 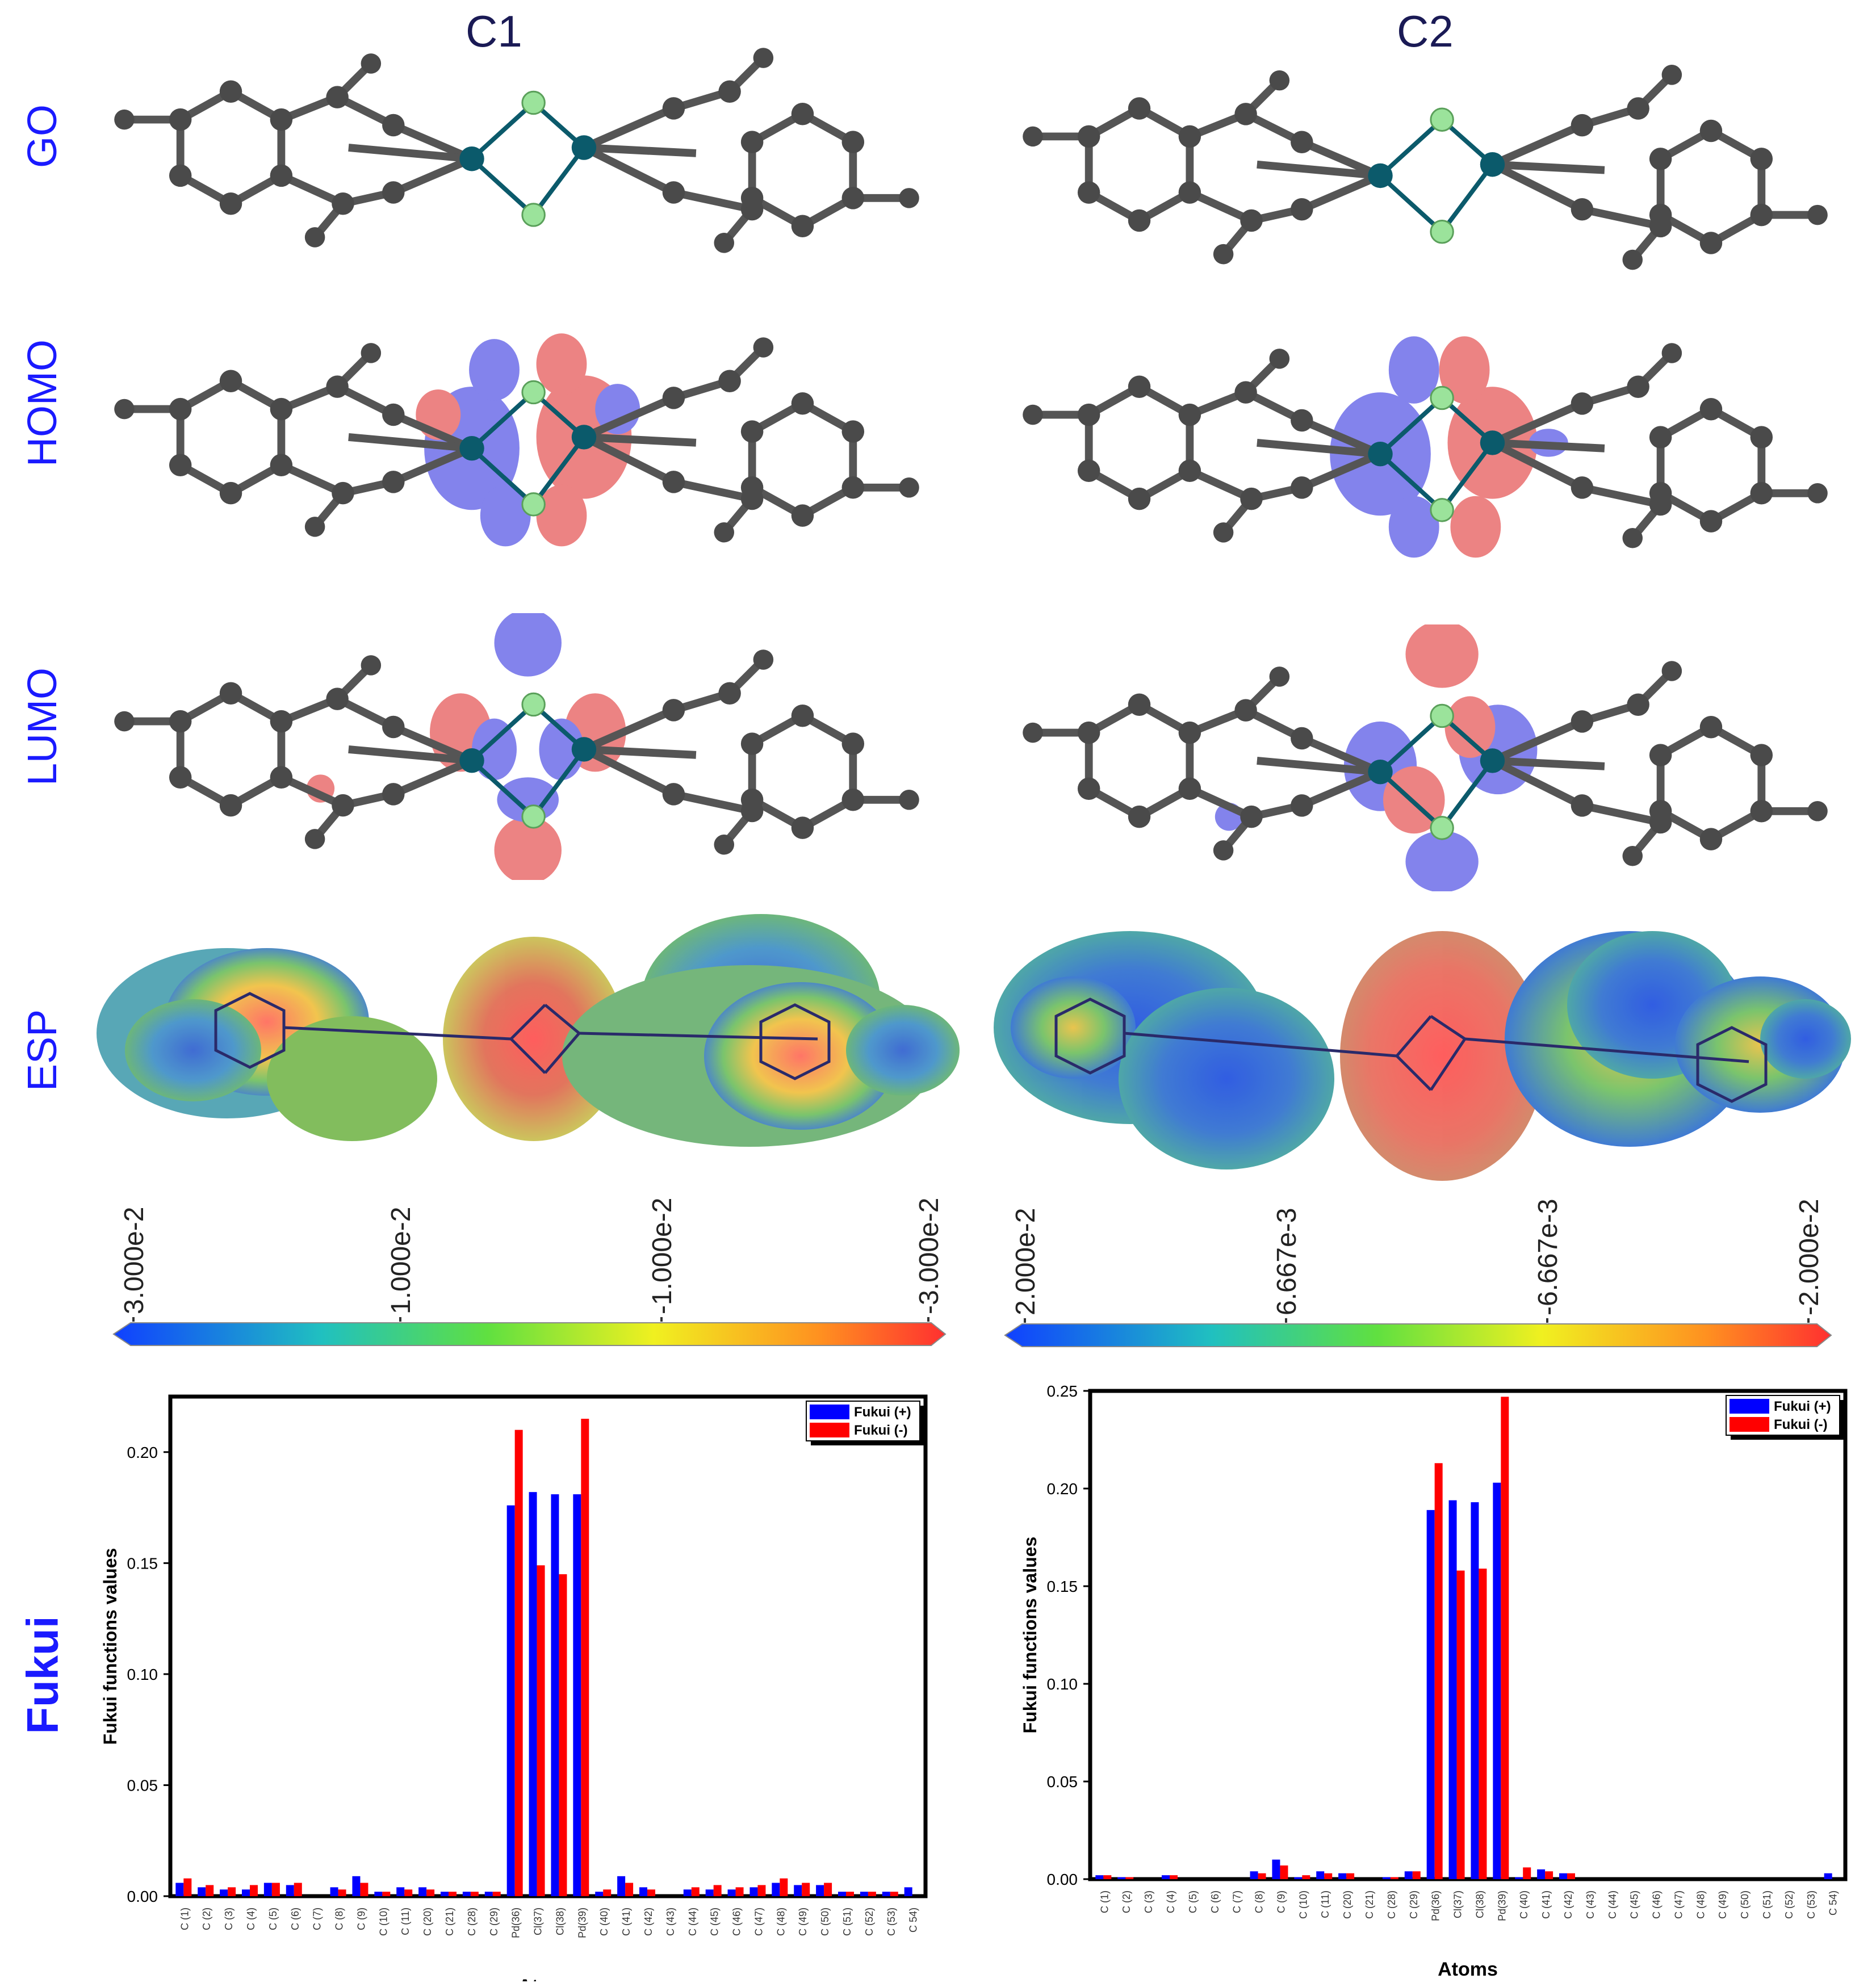 I want to click on x-tick-label: C (7), so click(x=318, y=1919).